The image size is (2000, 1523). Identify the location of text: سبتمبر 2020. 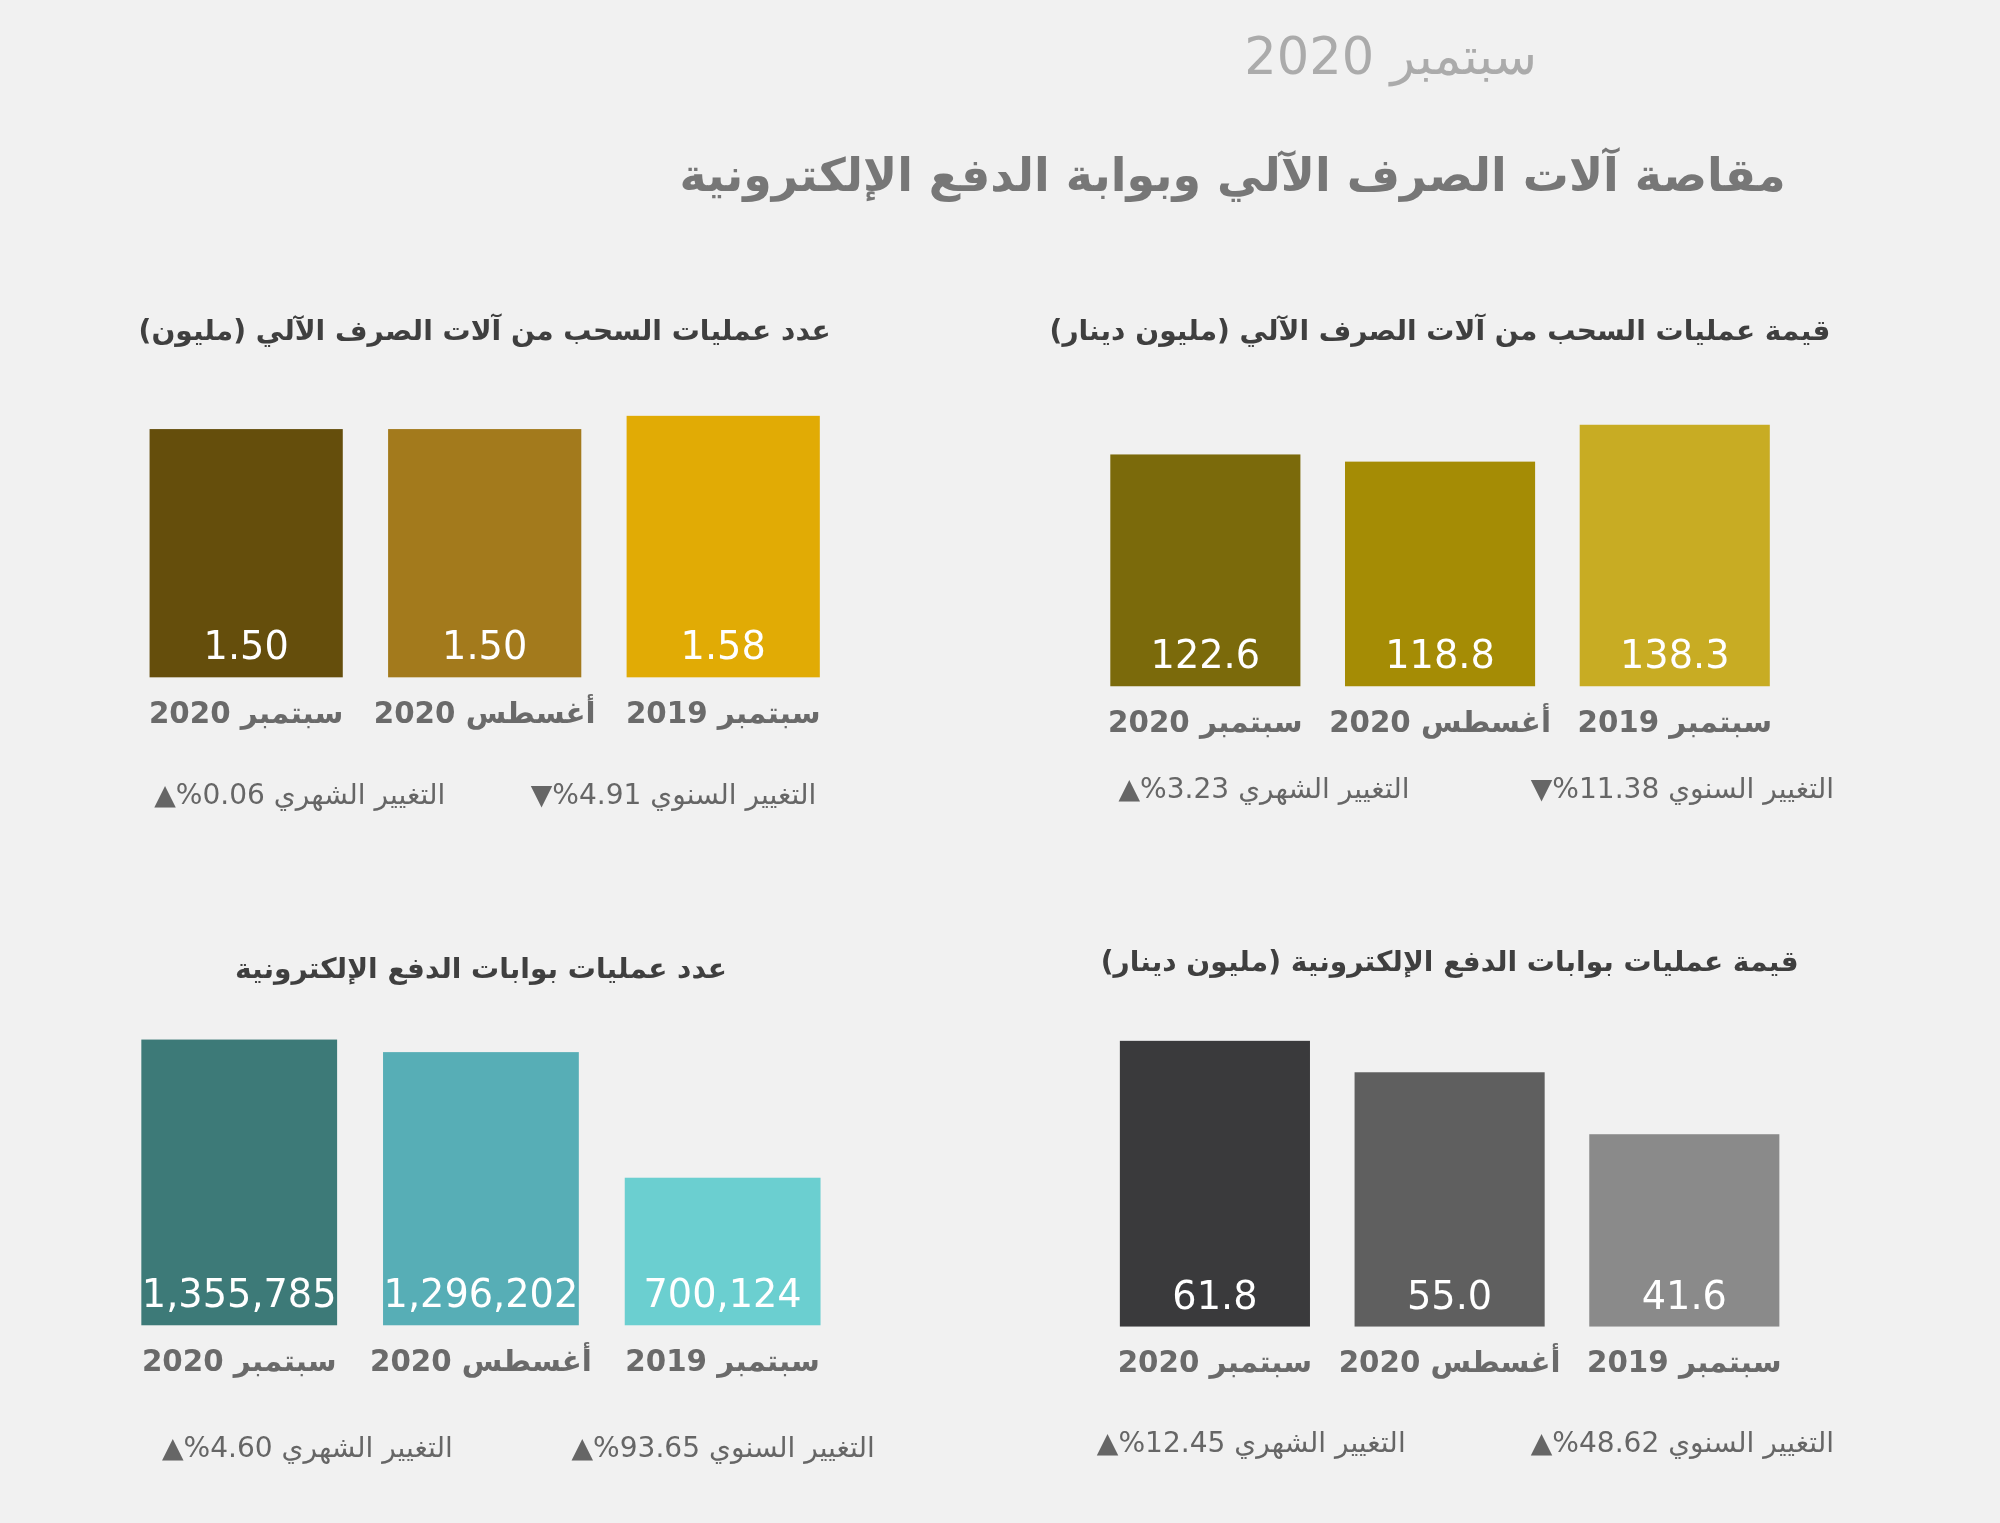
(1390, 57).